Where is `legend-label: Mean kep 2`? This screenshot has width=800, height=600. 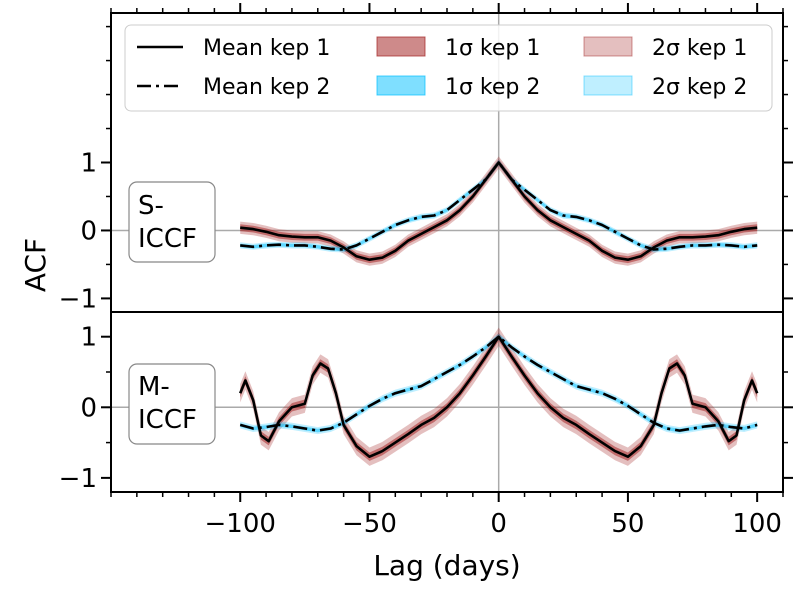 legend-label: Mean kep 2 is located at coordinates (266, 87).